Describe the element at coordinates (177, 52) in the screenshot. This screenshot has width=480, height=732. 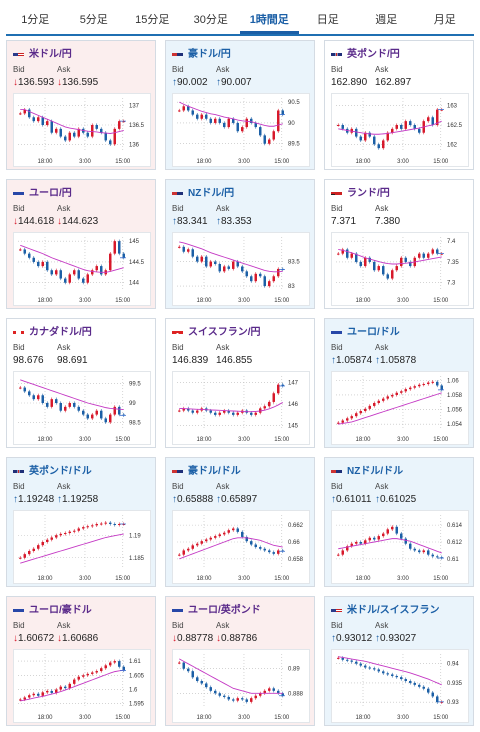
I see `au-flag-icon` at that location.